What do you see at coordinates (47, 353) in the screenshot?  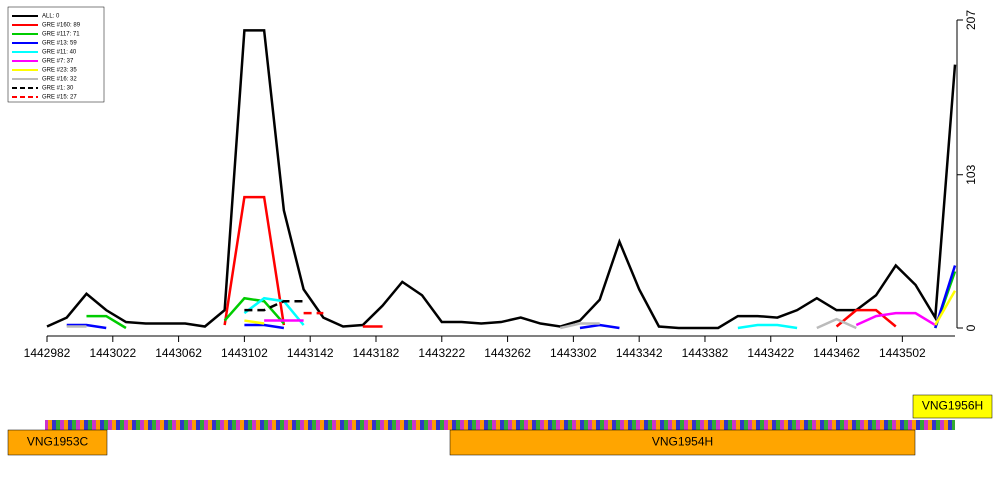 I see `x-tick-label: 1442982` at bounding box center [47, 353].